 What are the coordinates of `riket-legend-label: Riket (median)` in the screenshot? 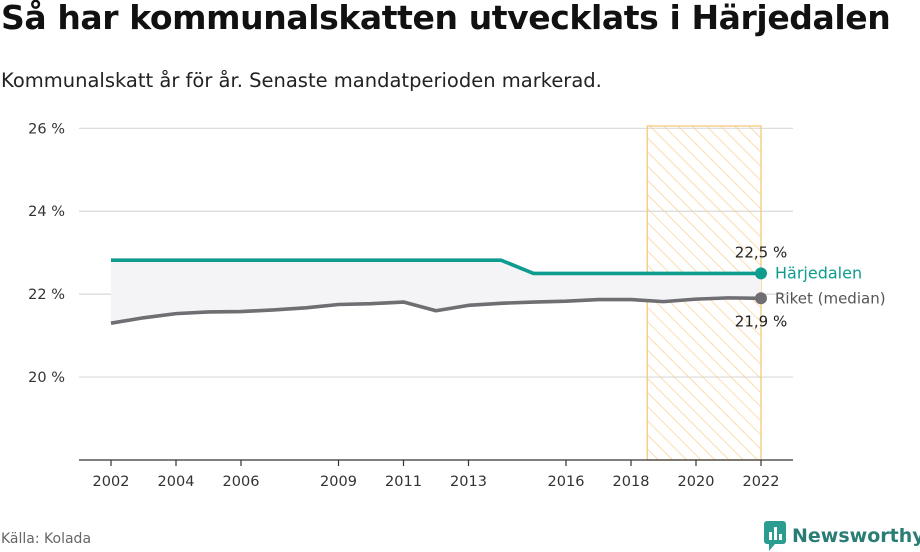 It's located at (830, 298).